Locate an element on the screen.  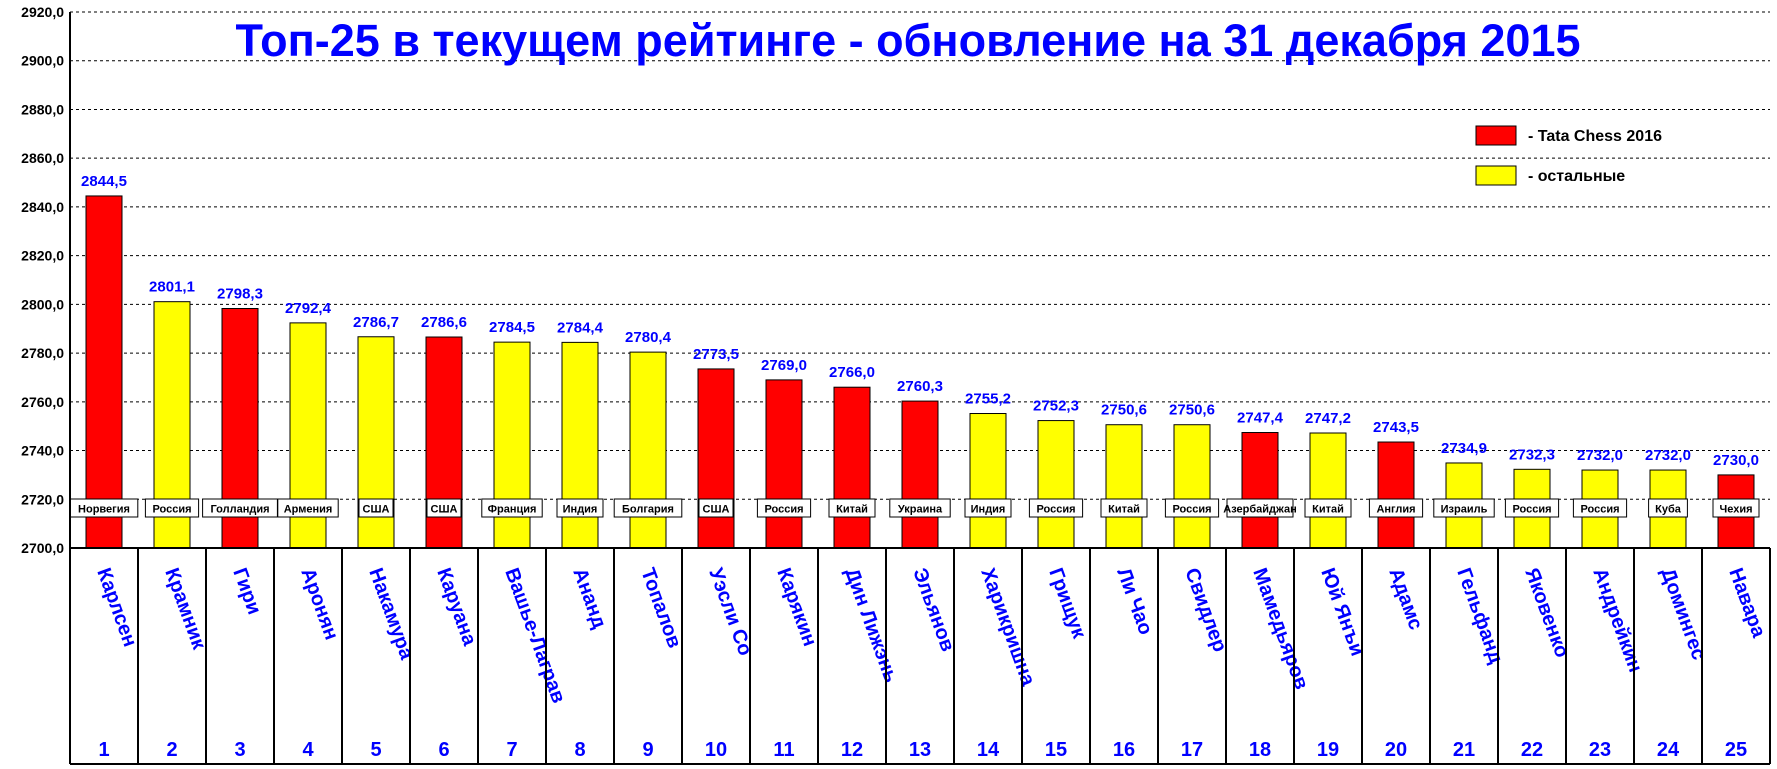
y-tick-label: 2820,0 is located at coordinates (42, 256).